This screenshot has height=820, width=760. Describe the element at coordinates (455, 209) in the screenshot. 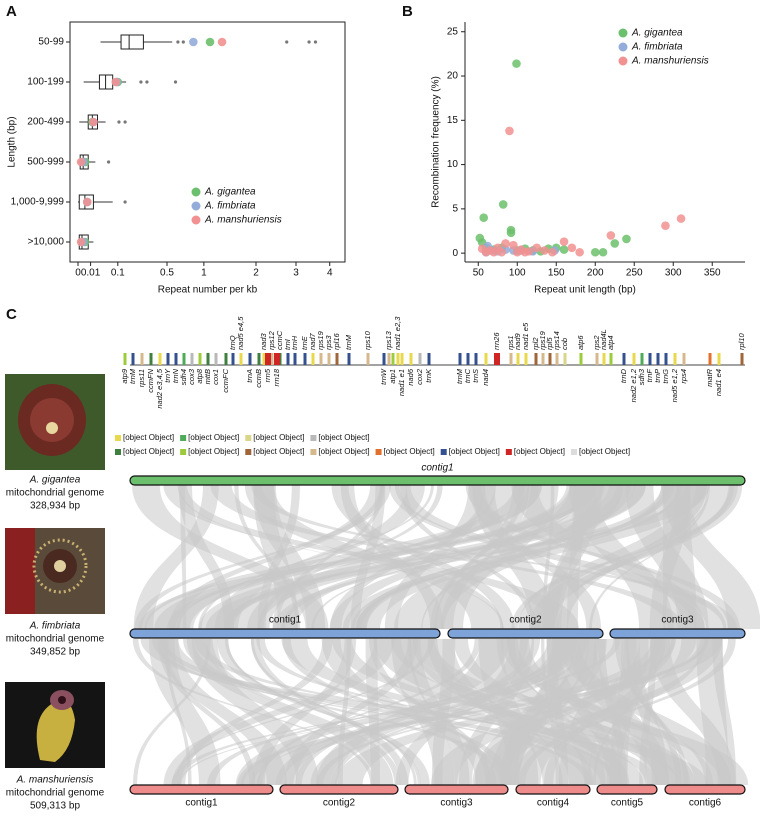

I see `y-tick-label: 5` at that location.